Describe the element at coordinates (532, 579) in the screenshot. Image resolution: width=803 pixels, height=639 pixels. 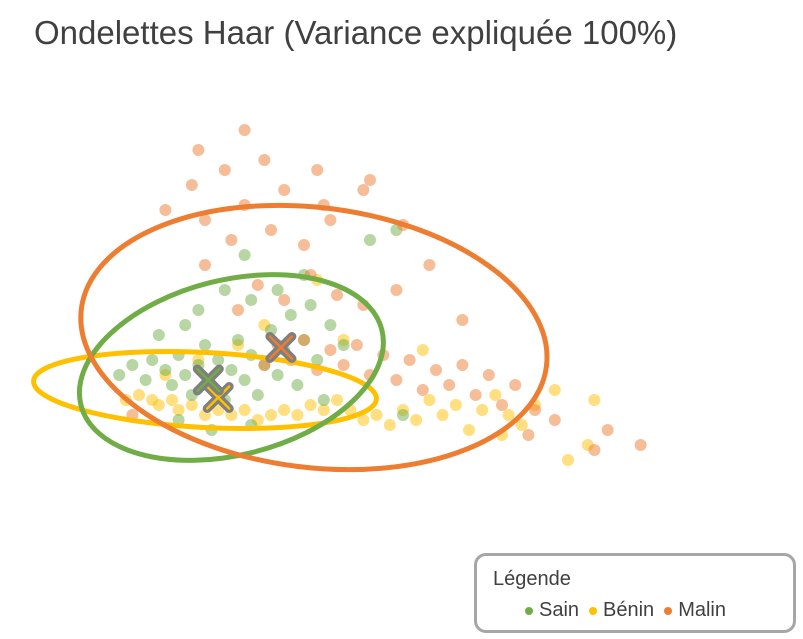
I see `legend-title: Légende` at that location.